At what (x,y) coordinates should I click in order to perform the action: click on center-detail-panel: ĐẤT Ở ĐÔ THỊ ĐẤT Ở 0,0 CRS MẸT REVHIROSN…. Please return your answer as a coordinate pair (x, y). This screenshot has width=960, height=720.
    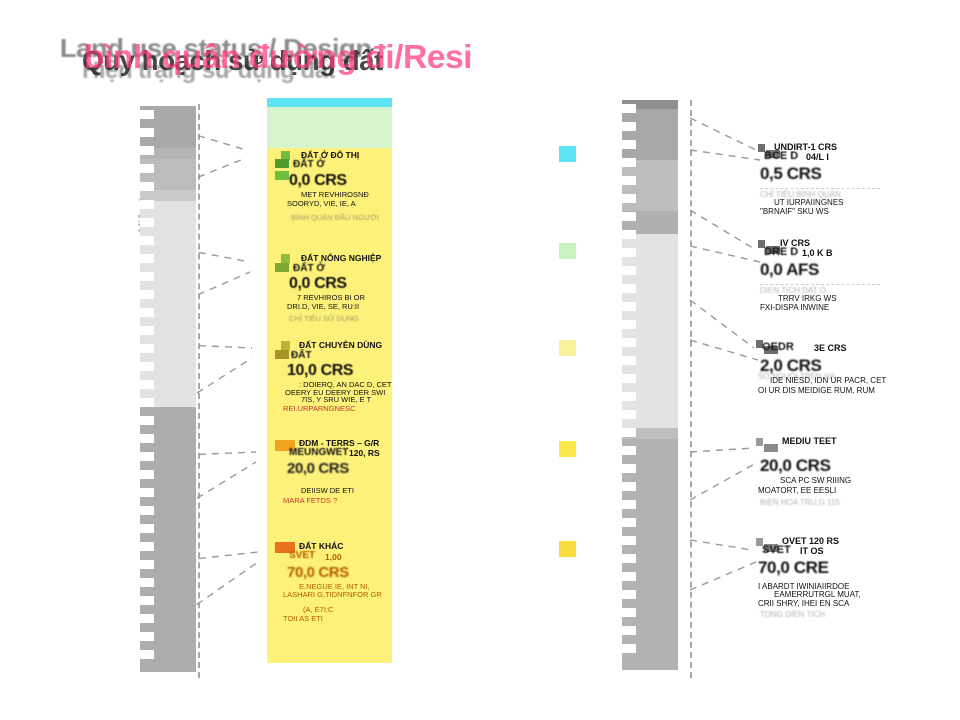
    Looking at the image, I should click on (329, 380).